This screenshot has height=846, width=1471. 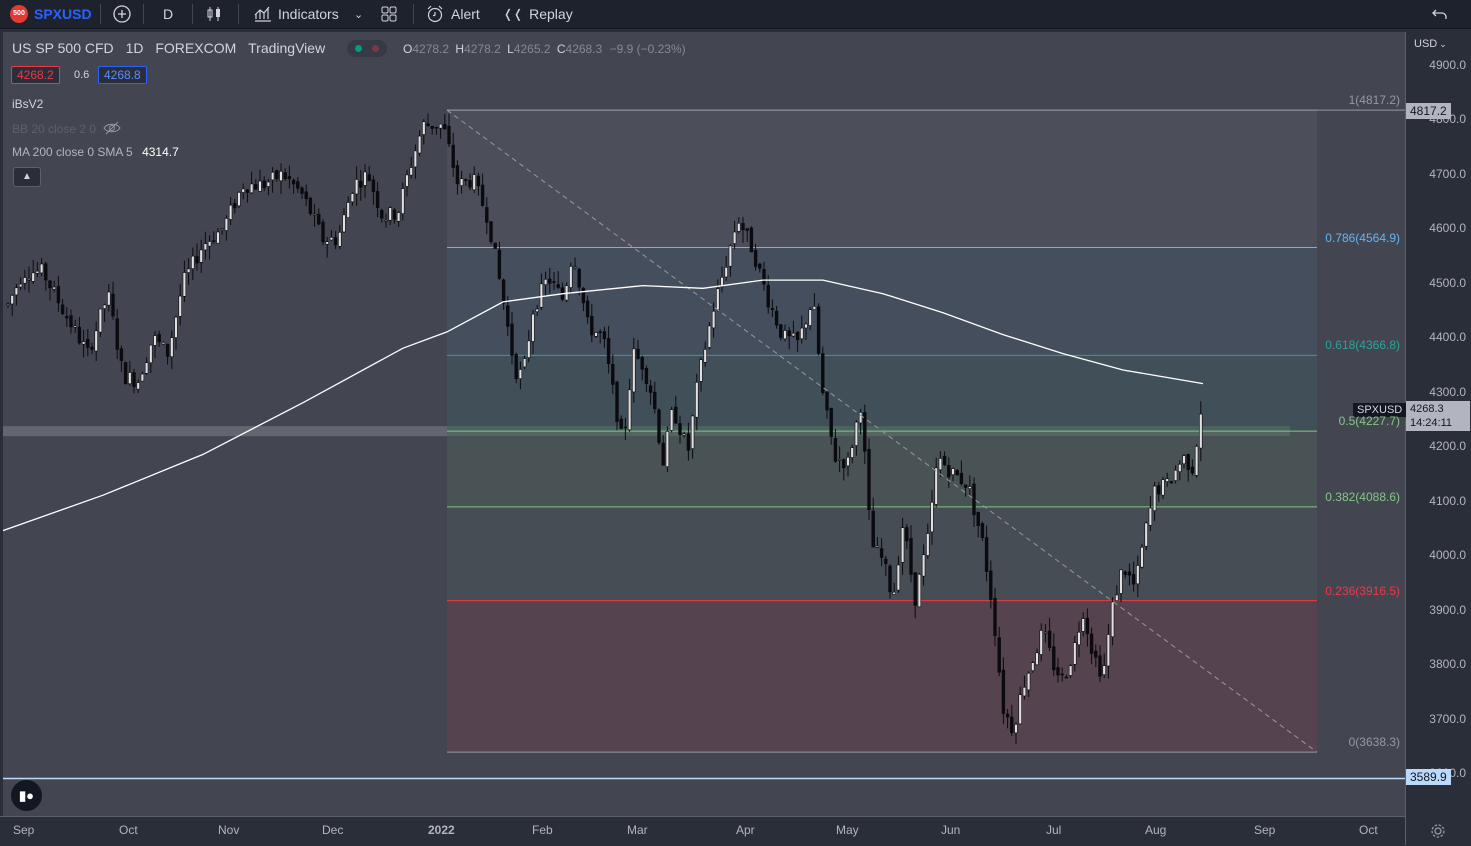 I want to click on symbol-price-tag: SPXUSD, so click(x=1380, y=410).